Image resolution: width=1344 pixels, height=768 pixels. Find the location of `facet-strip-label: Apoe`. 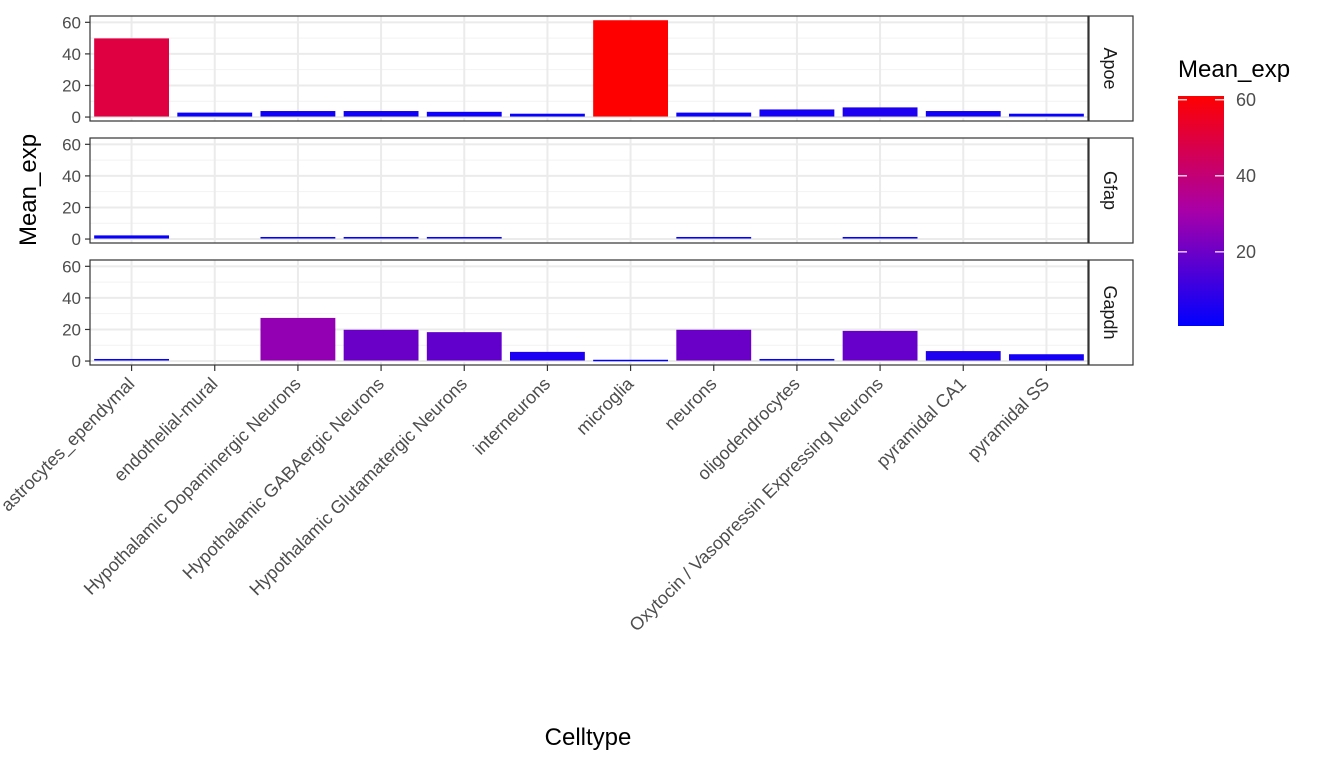

facet-strip-label: Apoe is located at coordinates (1110, 68).